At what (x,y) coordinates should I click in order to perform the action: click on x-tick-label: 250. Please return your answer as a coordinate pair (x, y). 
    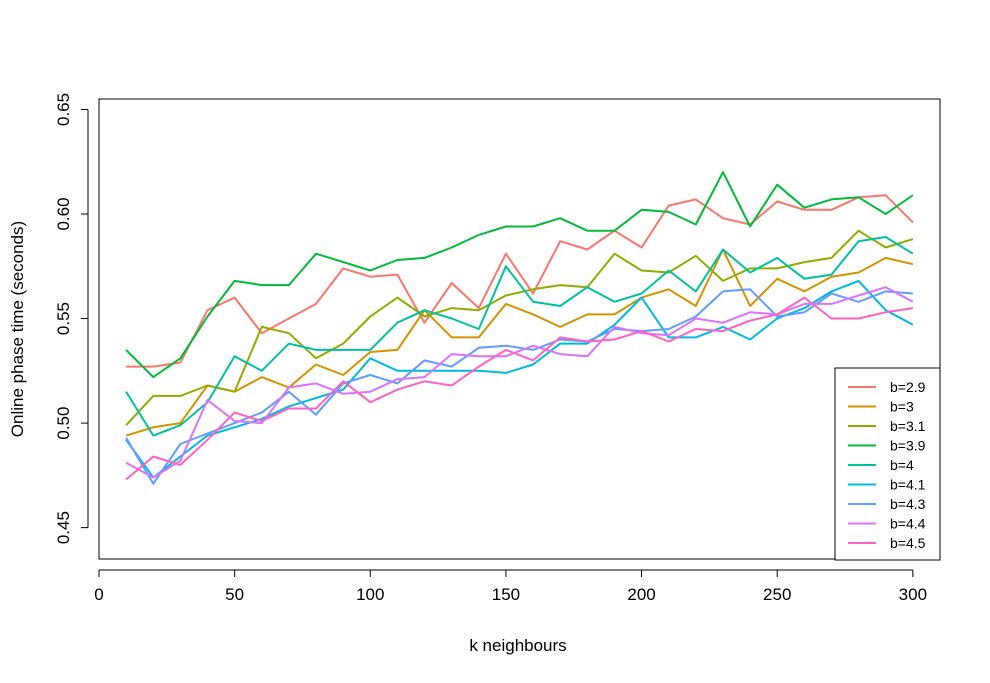
    Looking at the image, I should click on (777, 594).